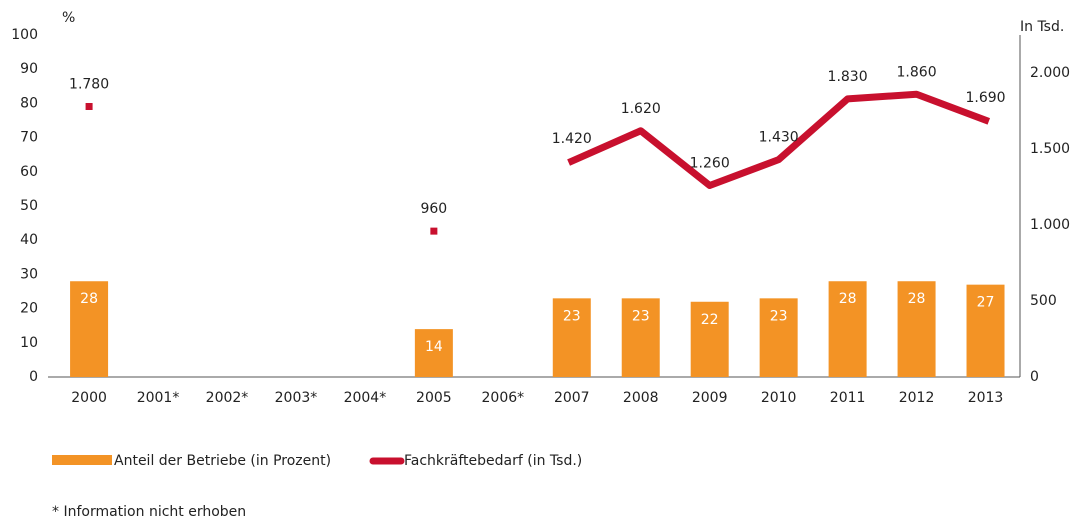 This screenshot has height=519, width=1078. What do you see at coordinates (24, 35) in the screenshot?
I see `y-tick-label: 100` at bounding box center [24, 35].